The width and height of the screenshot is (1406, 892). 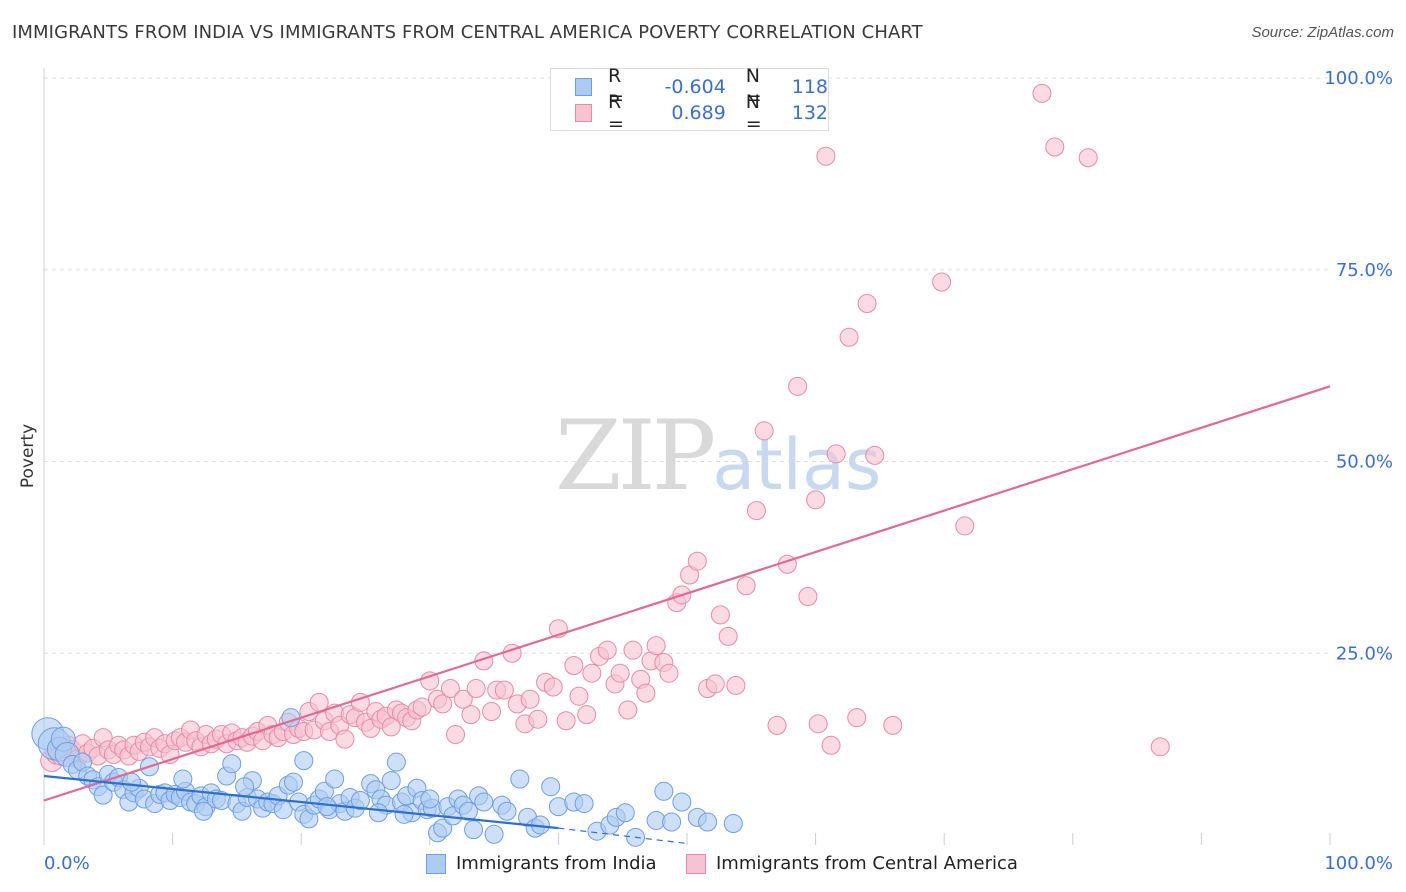 I want to click on legend-item-india: Immigrants from India, so click(x=541, y=863).